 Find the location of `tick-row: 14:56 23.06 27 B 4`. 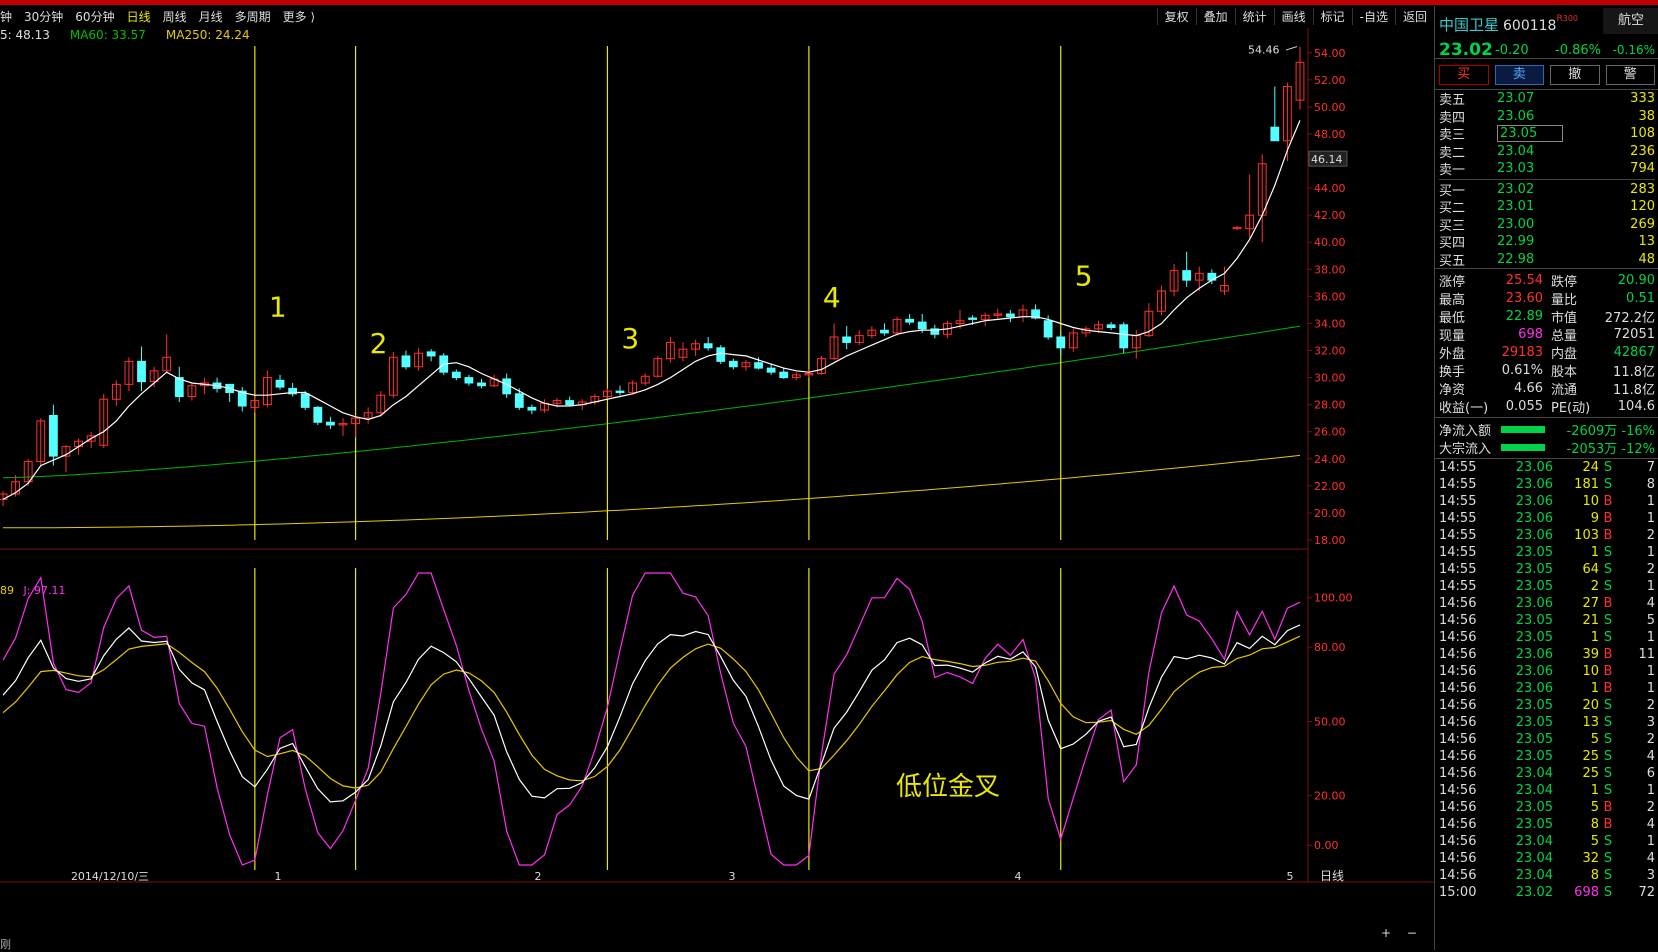

tick-row: 14:56 23.06 27 B 4 is located at coordinates (1547, 603).